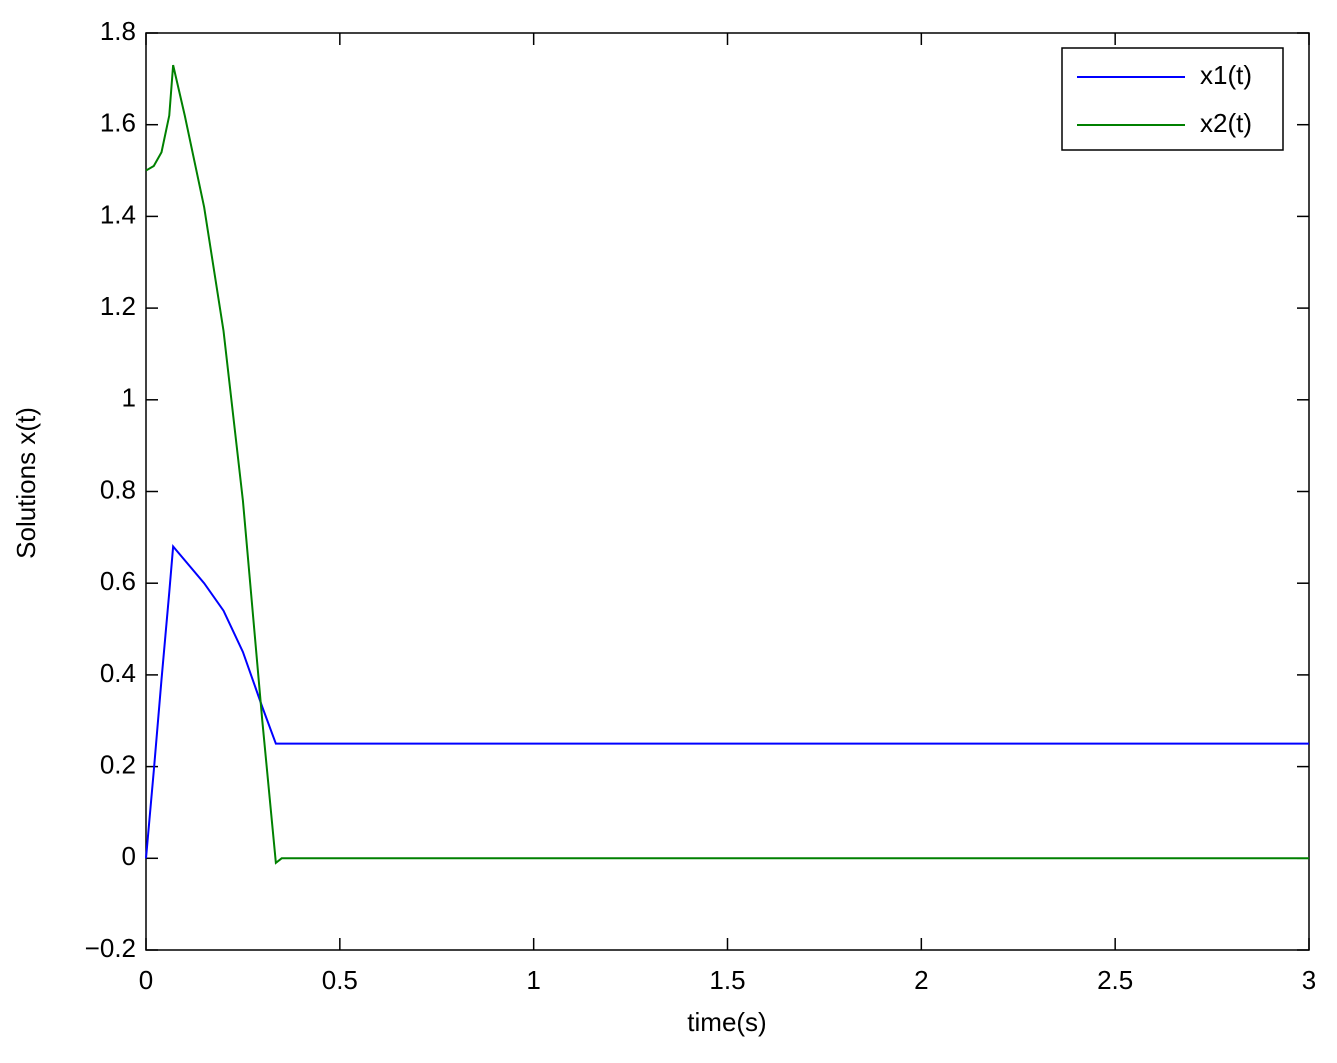  What do you see at coordinates (1172, 99) in the screenshot?
I see `legend-box` at bounding box center [1172, 99].